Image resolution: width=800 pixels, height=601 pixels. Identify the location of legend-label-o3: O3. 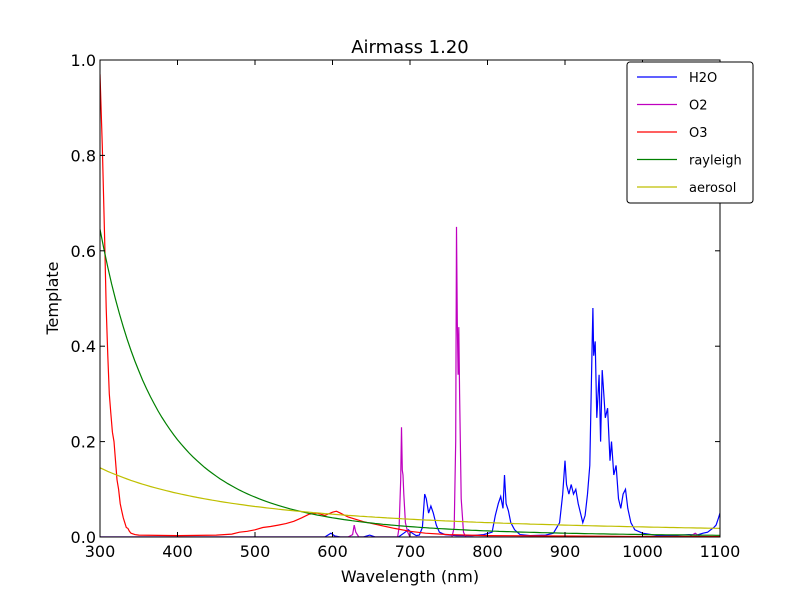
(698, 133).